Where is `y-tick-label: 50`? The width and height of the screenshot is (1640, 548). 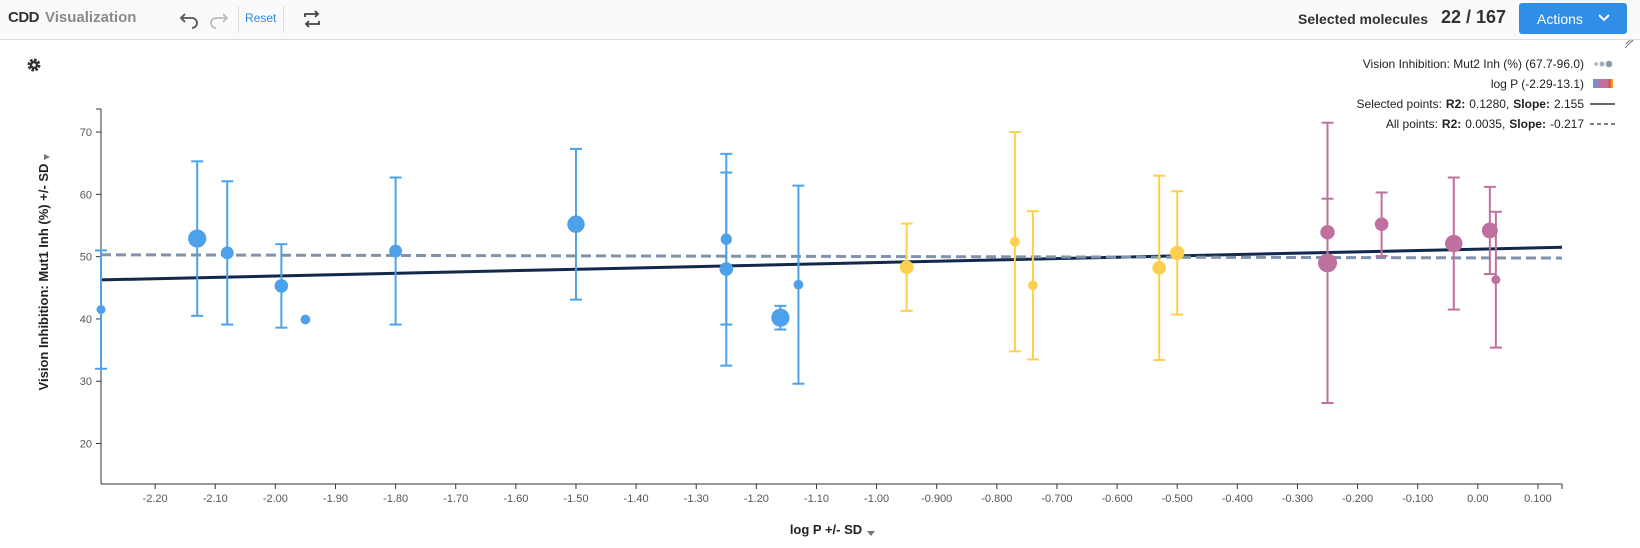 y-tick-label: 50 is located at coordinates (86, 258).